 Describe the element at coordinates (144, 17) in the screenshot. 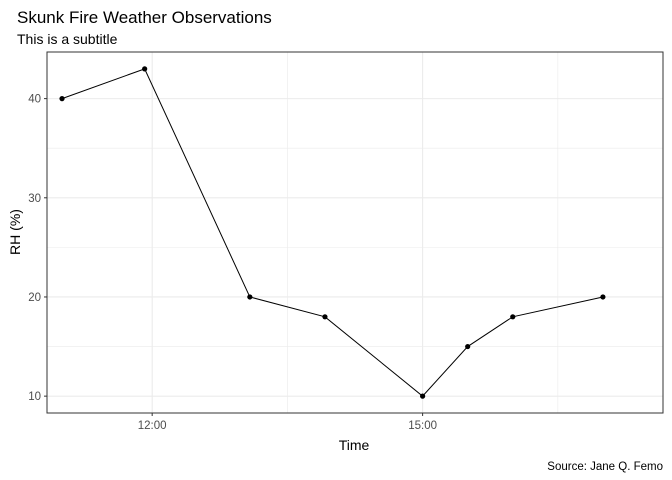

I see `chart-title: Skunk Fire Weather Observations` at that location.